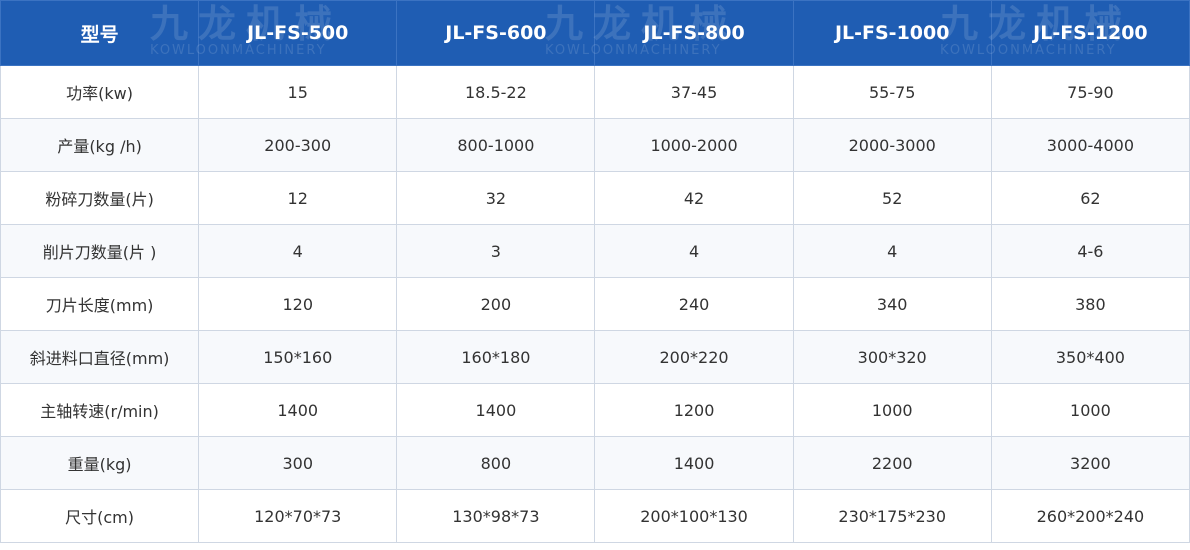  Describe the element at coordinates (694, 410) in the screenshot. I see `cell: 1200` at that location.